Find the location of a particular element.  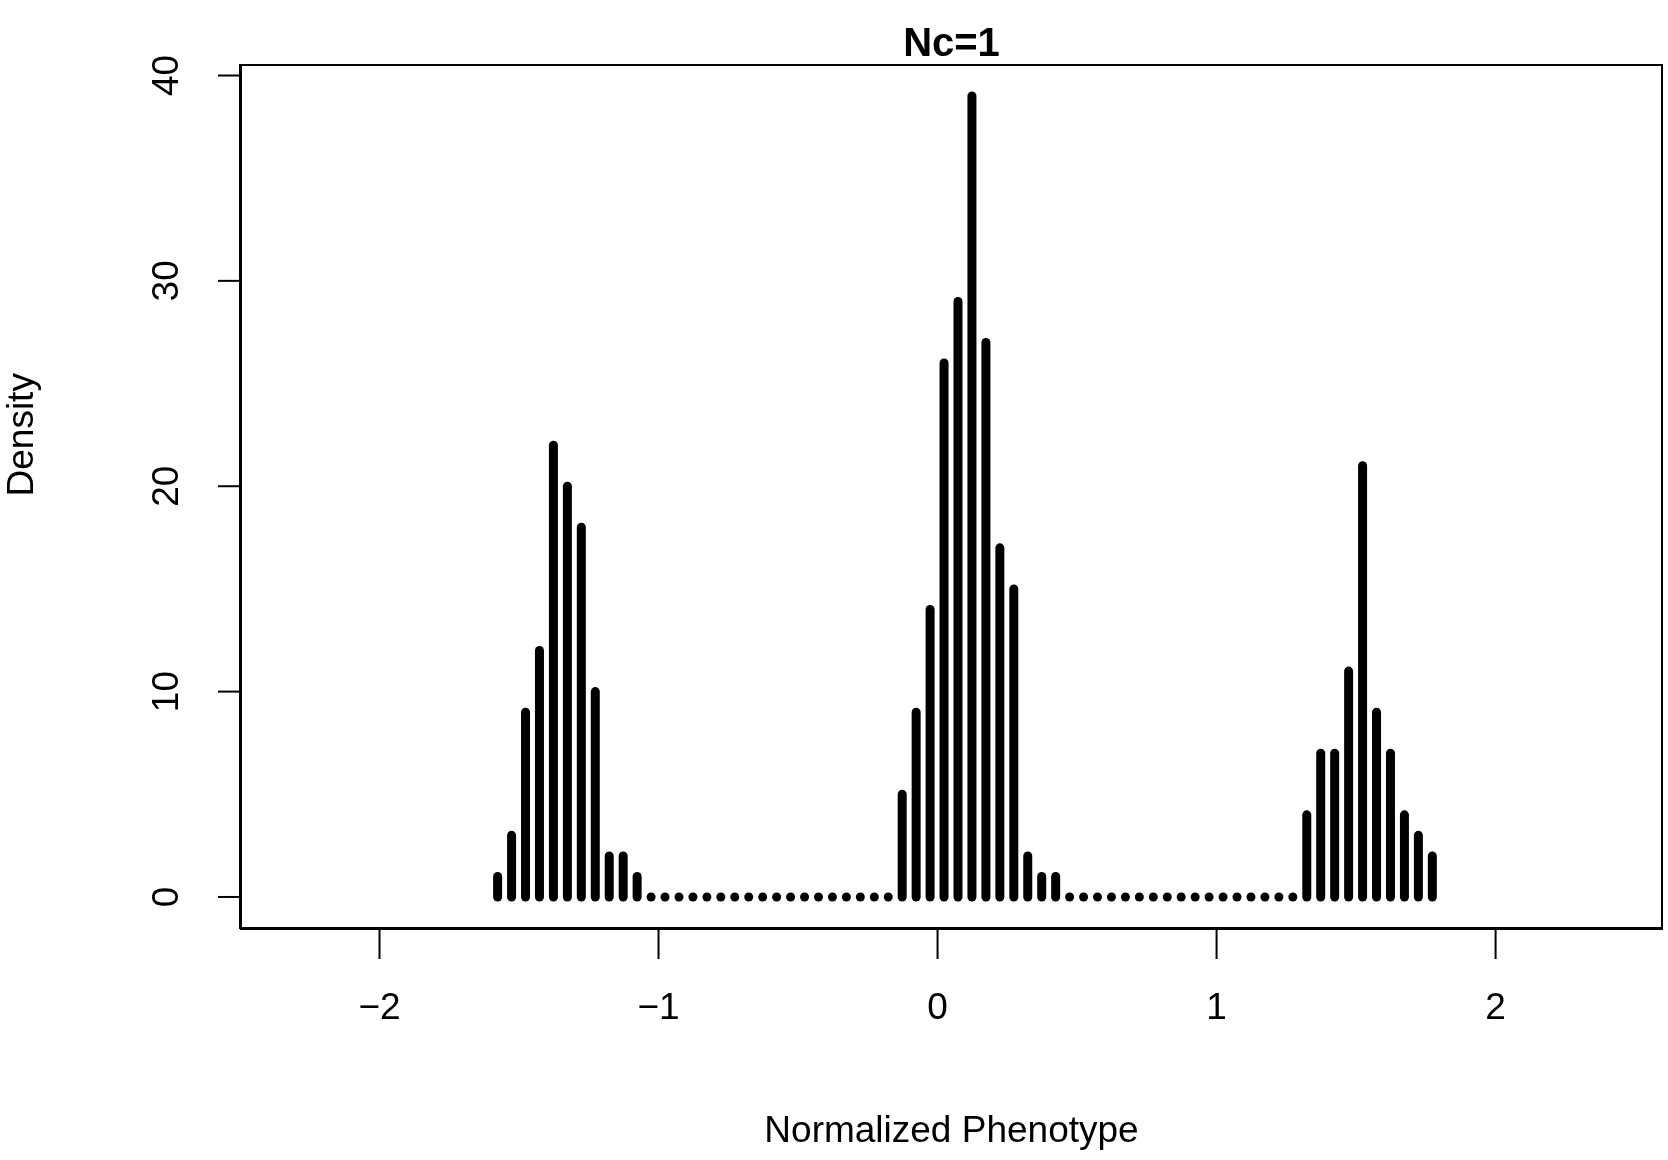

x-tick-label: 0 is located at coordinates (937, 1006).